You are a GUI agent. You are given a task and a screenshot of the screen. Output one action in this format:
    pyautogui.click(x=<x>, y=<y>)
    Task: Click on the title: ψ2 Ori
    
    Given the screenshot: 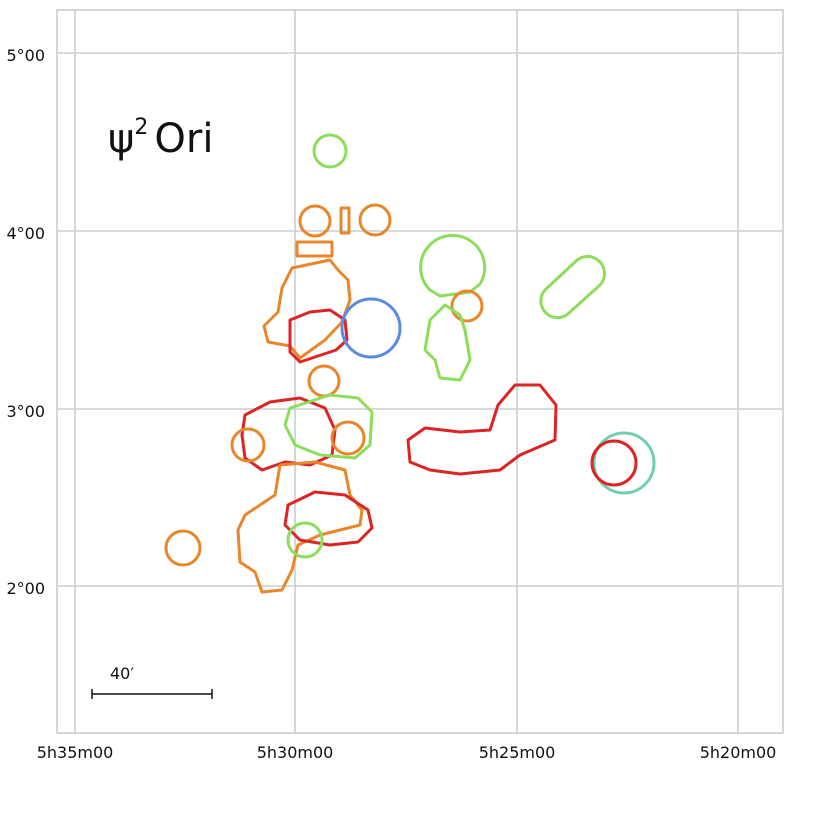 What is the action you would take?
    pyautogui.click(x=160, y=138)
    